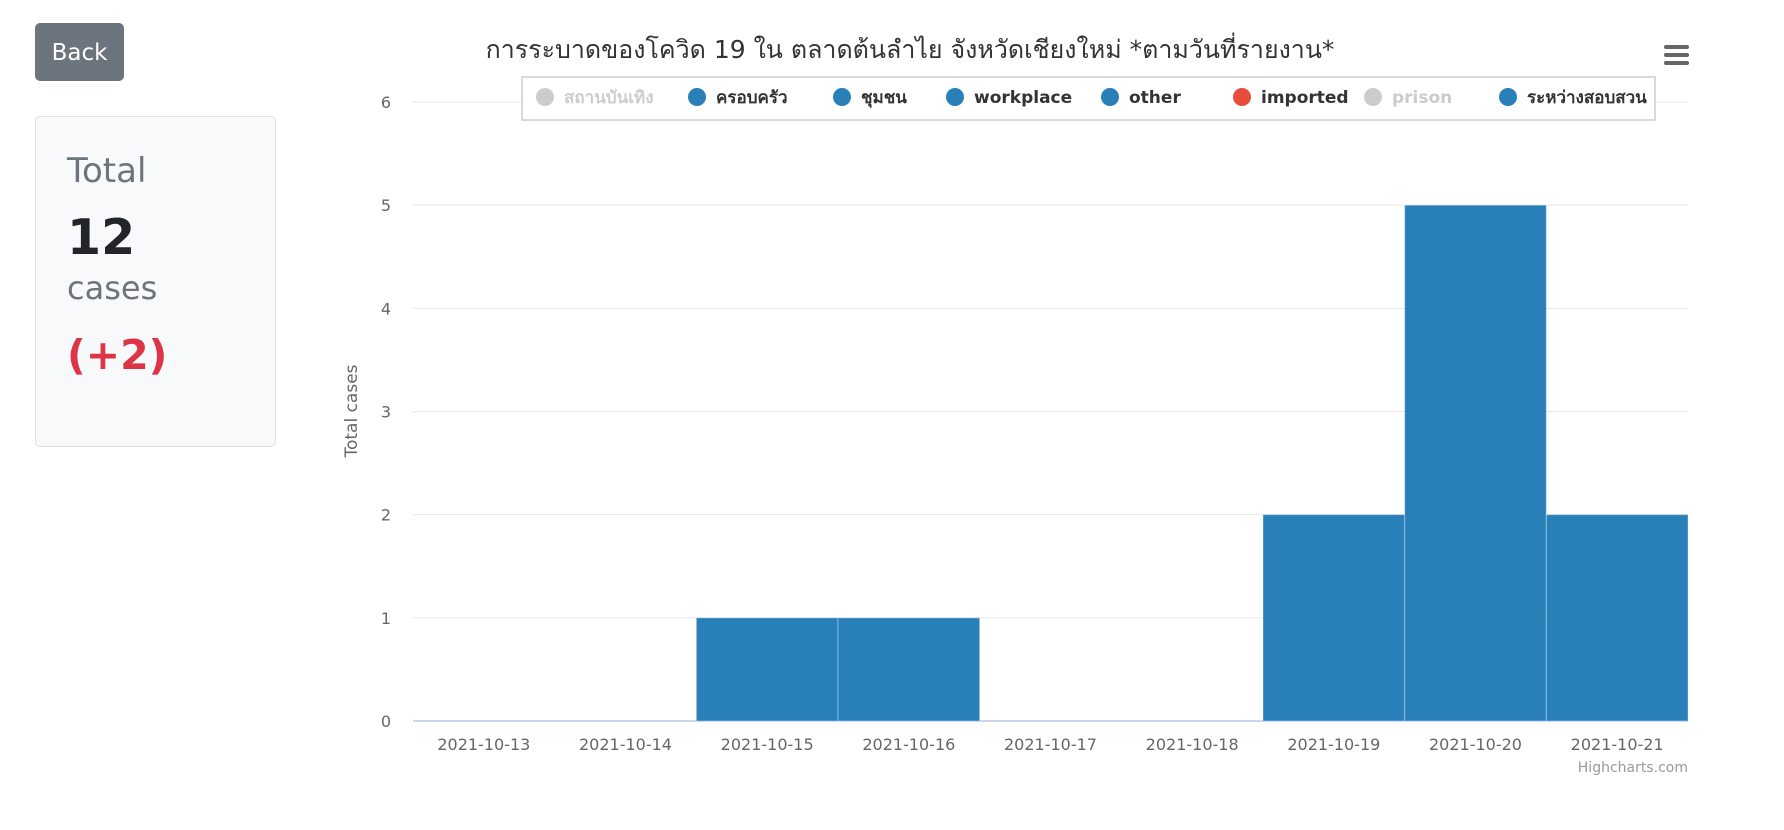 This screenshot has width=1784, height=830. Describe the element at coordinates (1023, 98) in the screenshot. I see `legend-label: workplace` at that location.